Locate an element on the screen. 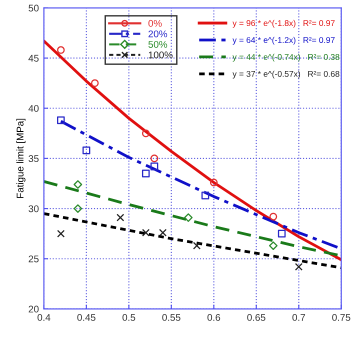 This screenshot has width=354, height=344. x-tick-label: 0.7 is located at coordinates (299, 317).